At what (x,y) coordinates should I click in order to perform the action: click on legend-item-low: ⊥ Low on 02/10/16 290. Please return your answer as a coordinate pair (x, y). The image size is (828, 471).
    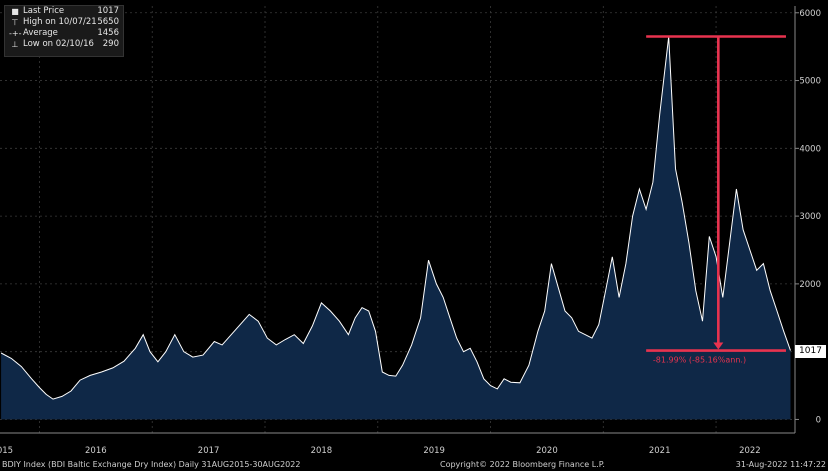
    Looking at the image, I should click on (64, 44).